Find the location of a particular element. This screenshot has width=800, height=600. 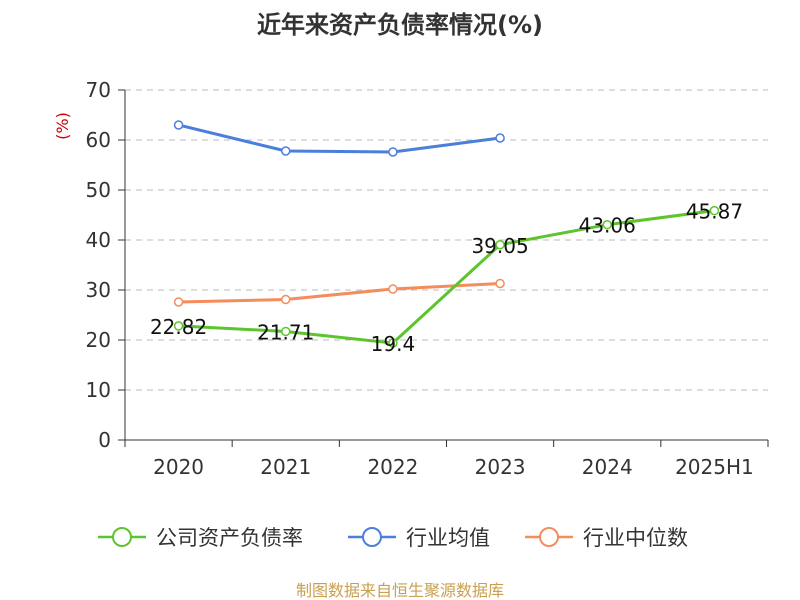

legend-label: 行业中位数 is located at coordinates (635, 538).